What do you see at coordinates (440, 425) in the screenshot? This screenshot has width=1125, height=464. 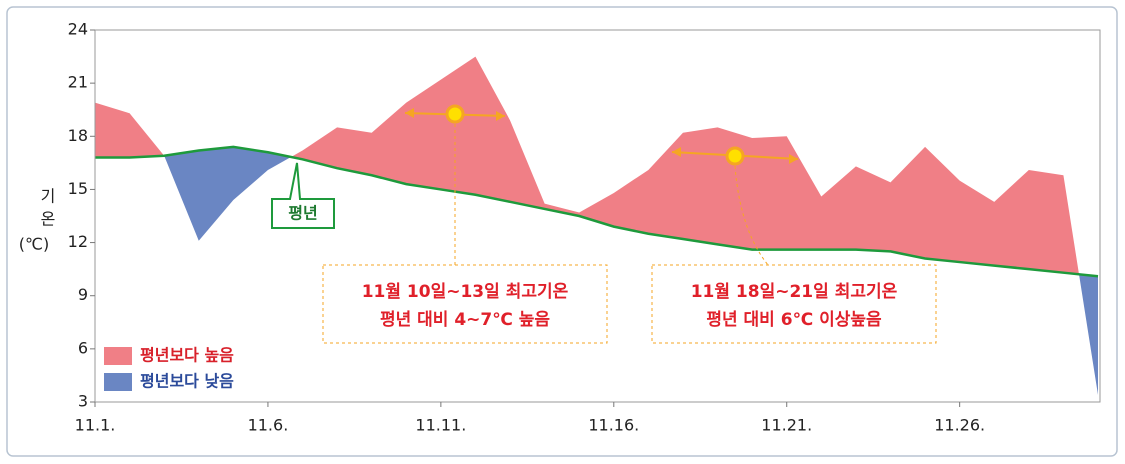 I see `x-tick-label: 11.11.` at bounding box center [440, 425].